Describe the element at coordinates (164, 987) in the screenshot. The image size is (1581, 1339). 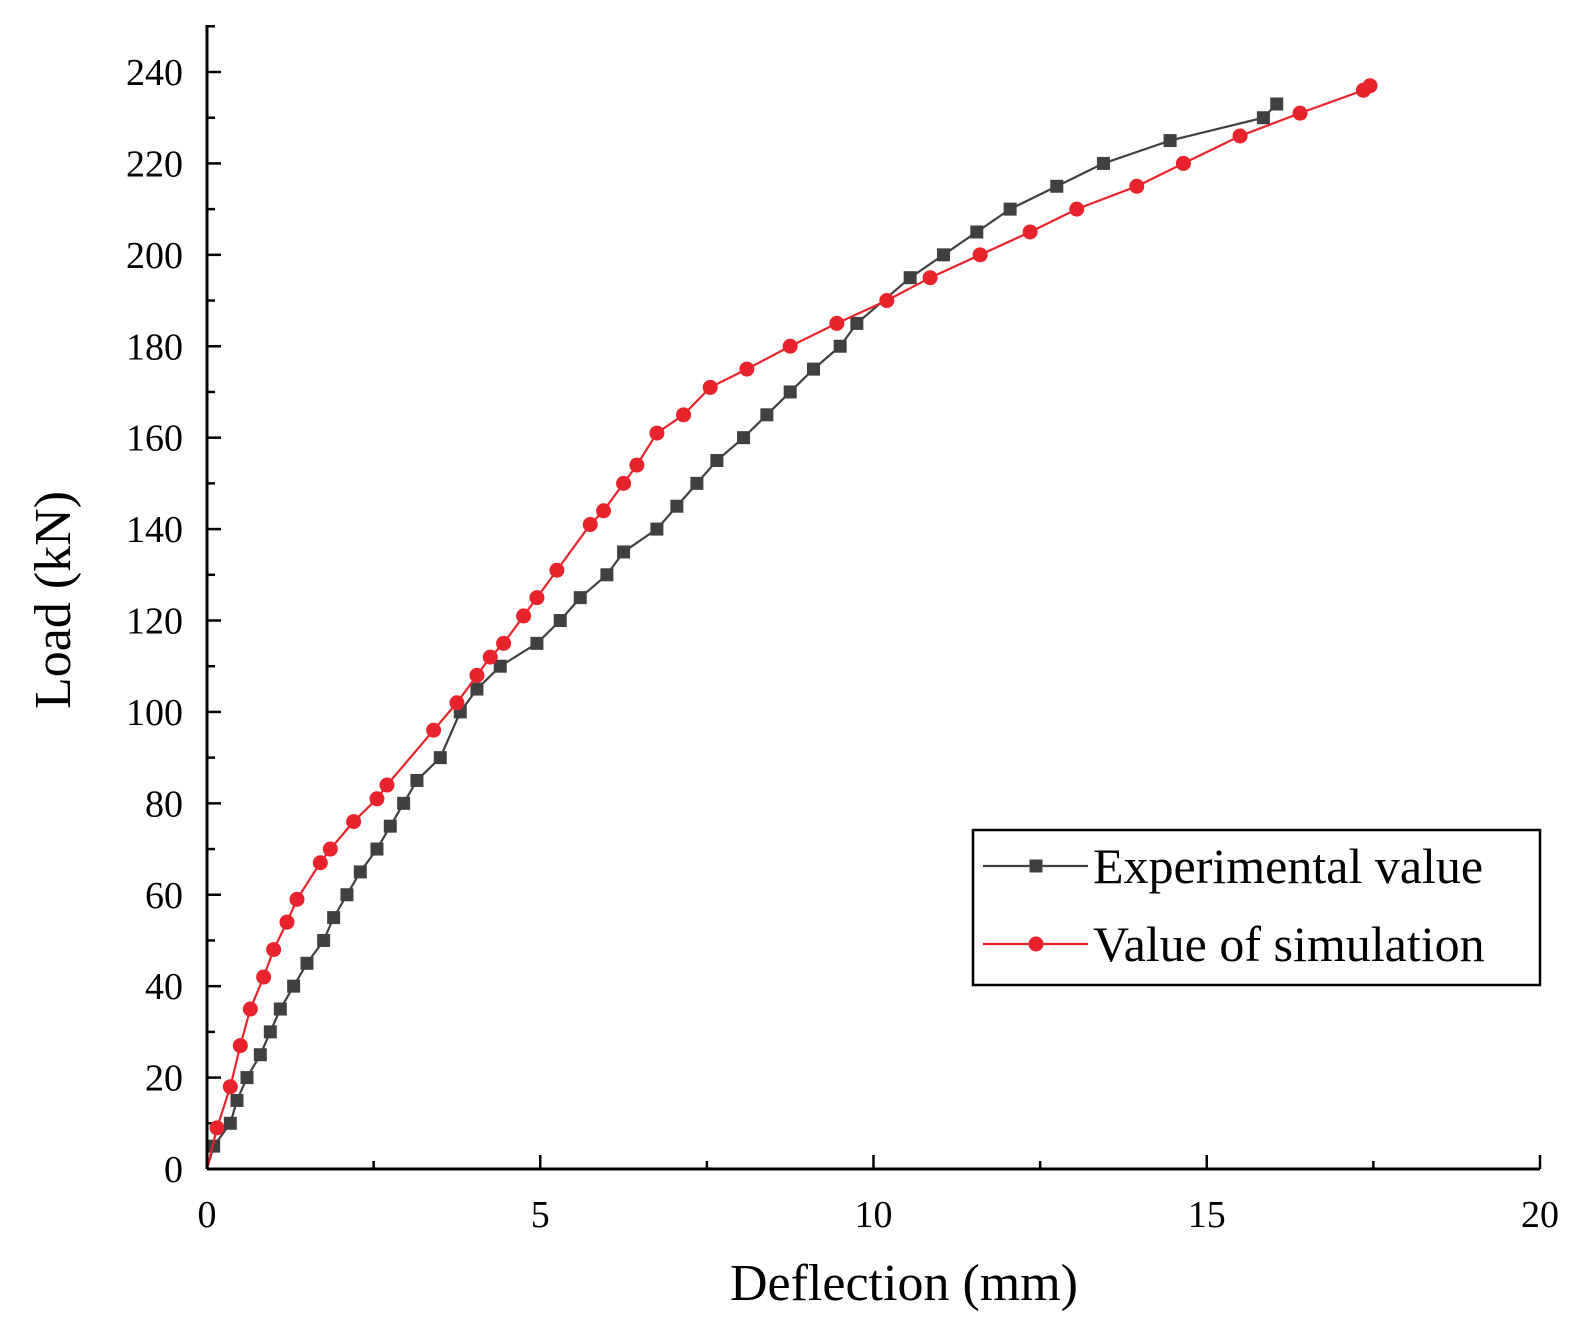
I see `y-tick-label: 40` at that location.